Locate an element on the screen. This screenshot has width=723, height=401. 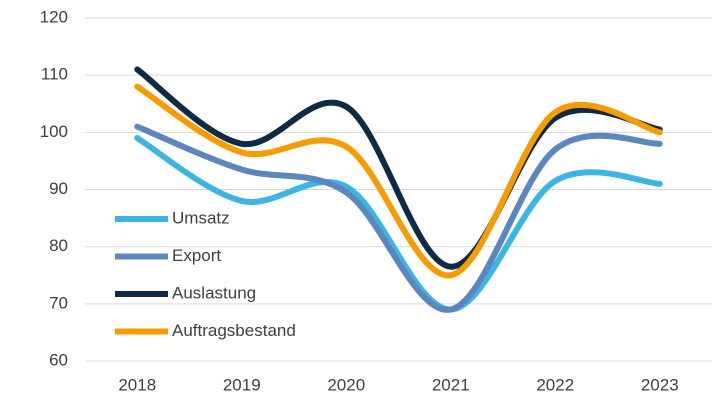
x-tick-label: 2023 is located at coordinates (660, 384).